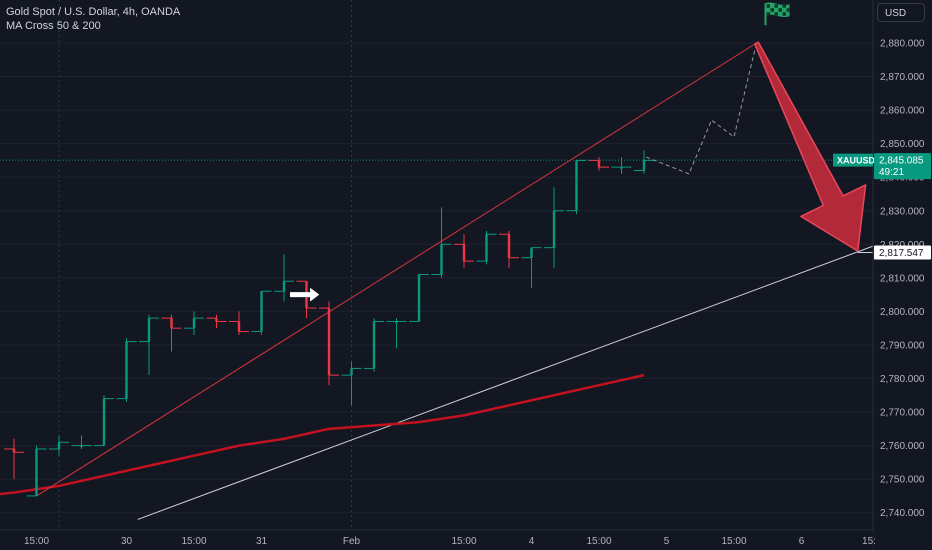 This screenshot has width=932, height=550. What do you see at coordinates (902, 144) in the screenshot?
I see `y-tick-label: 2,850.000` at bounding box center [902, 144].